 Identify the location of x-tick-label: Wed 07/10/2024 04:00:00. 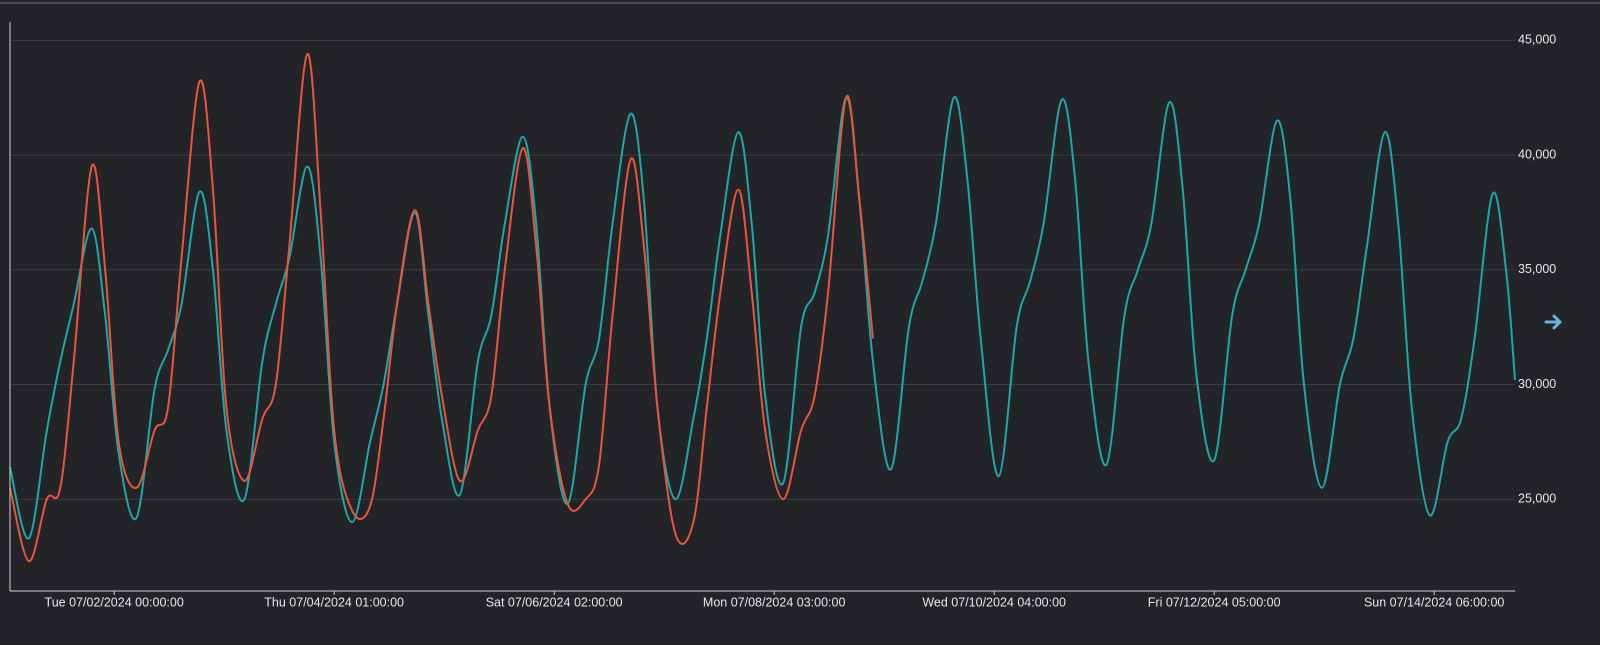
(994, 602).